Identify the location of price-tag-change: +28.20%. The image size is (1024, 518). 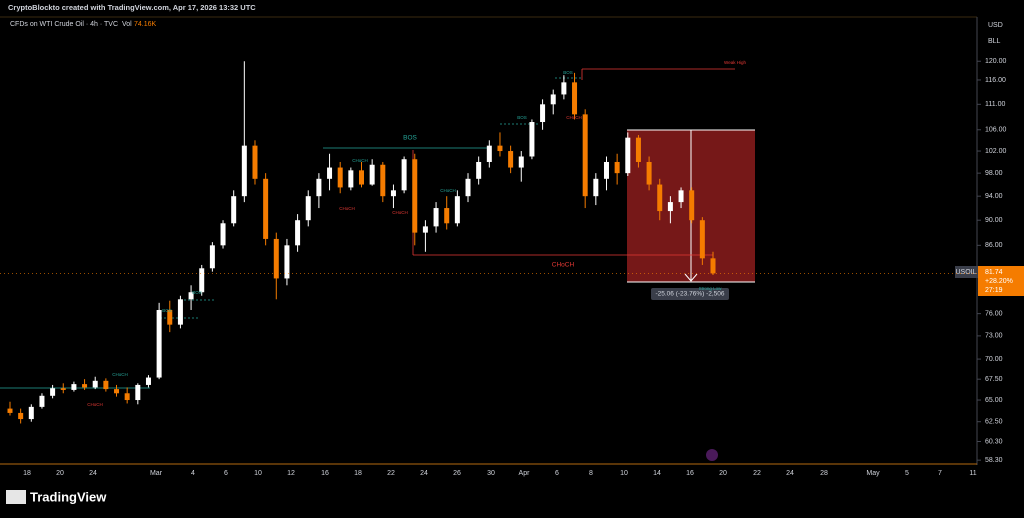
(999, 281).